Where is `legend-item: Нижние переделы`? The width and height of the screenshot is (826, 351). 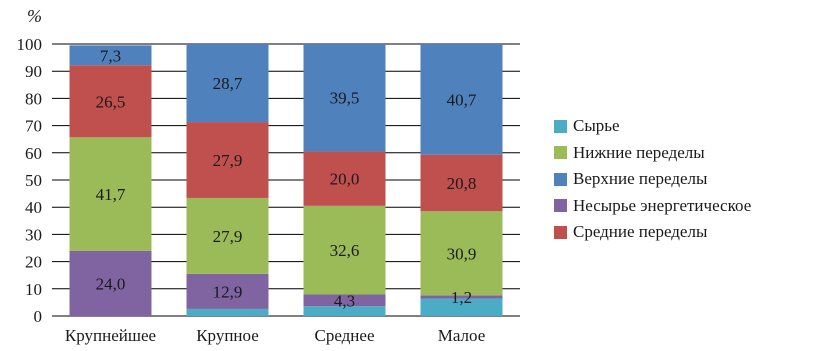 legend-item: Нижние переделы is located at coordinates (652, 153).